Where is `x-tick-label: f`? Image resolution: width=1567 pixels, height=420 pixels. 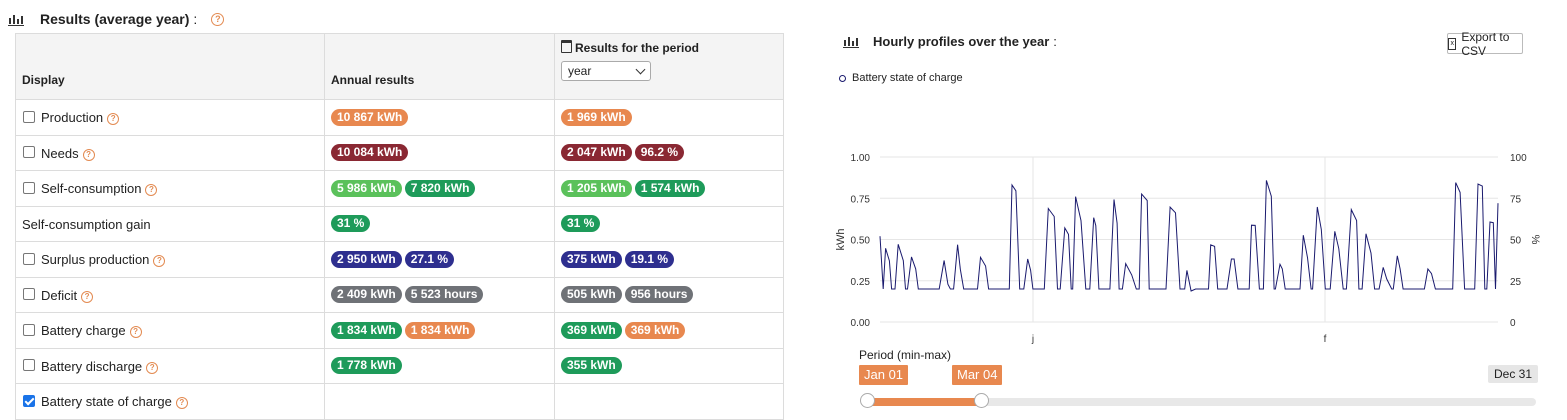
x-tick-label: f is located at coordinates (1325, 339).